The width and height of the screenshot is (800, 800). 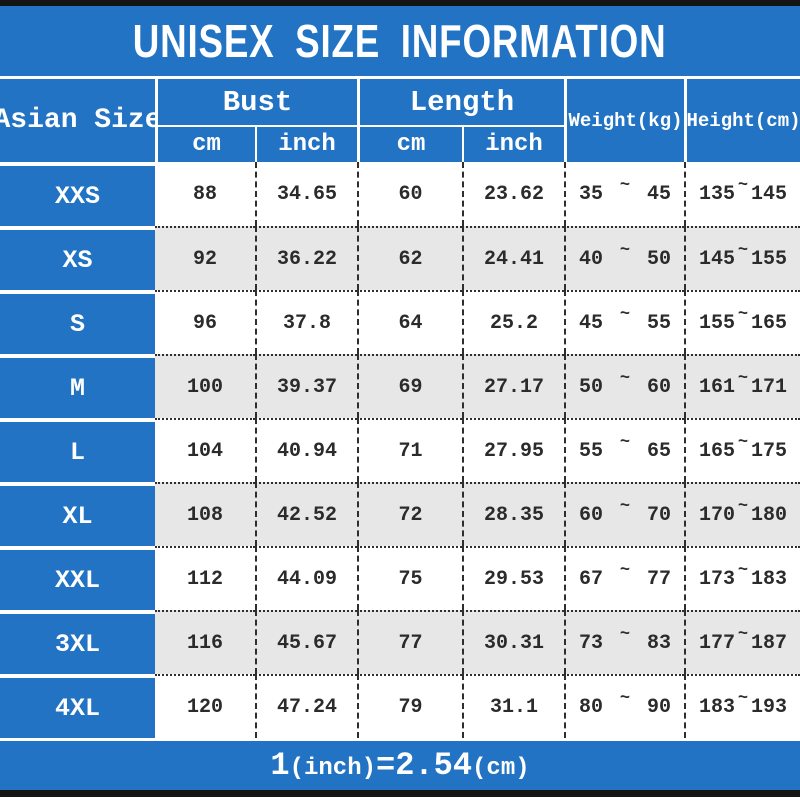 I want to click on height-min: 177, so click(x=717, y=643).